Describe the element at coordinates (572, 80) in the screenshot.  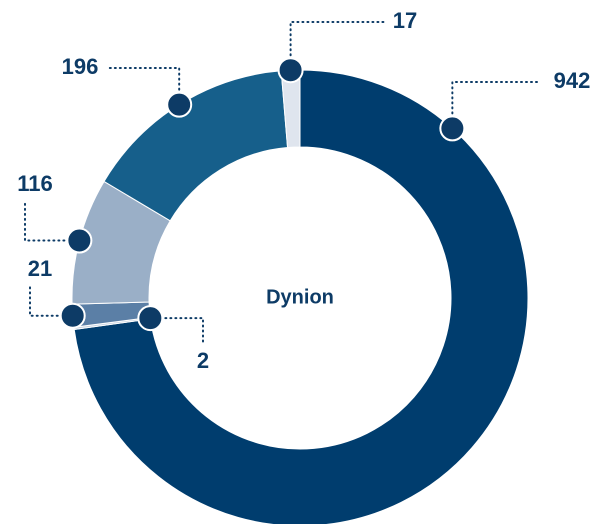
I see `value-label: 942` at that location.